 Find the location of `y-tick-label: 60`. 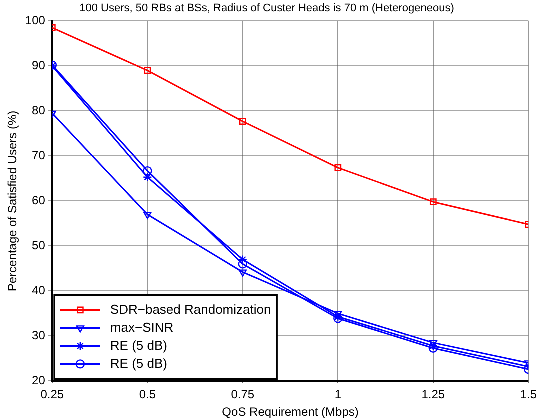

y-tick-label: 60 is located at coordinates (39, 201).